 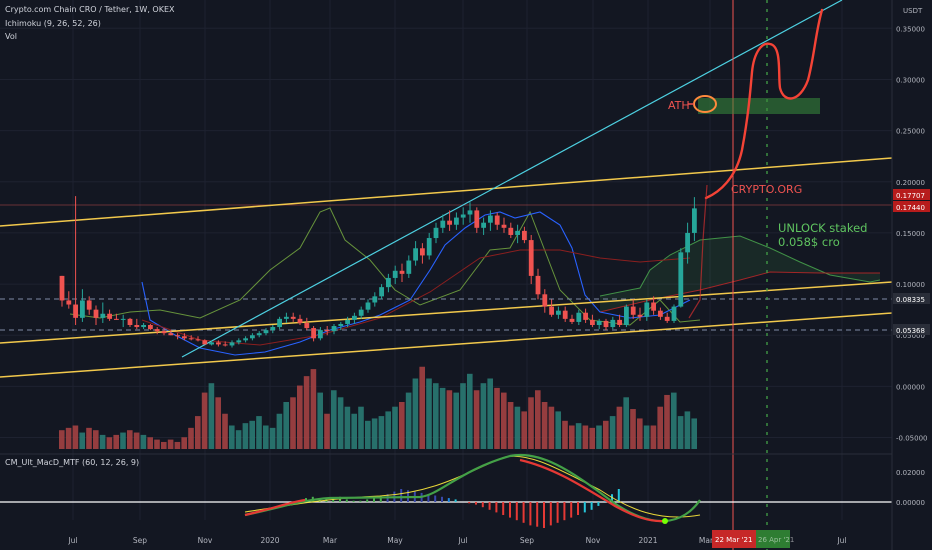 I want to click on x-tick-label: Nov, so click(x=593, y=540).